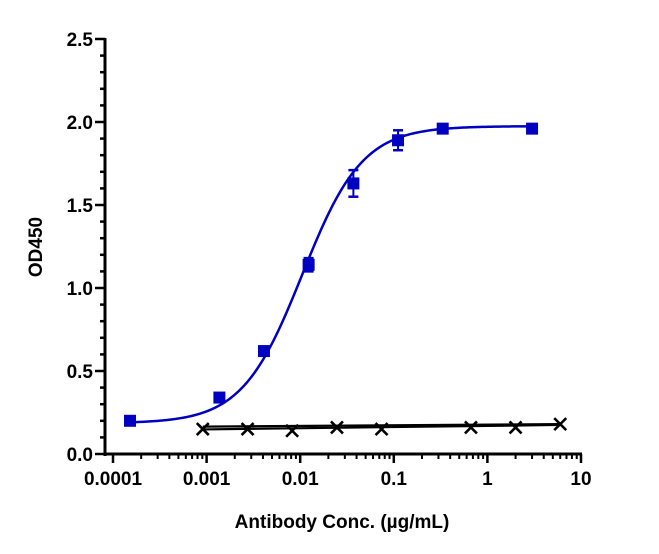 This screenshot has width=659, height=554. I want to click on y-tick-label: 2.0, so click(80, 123).